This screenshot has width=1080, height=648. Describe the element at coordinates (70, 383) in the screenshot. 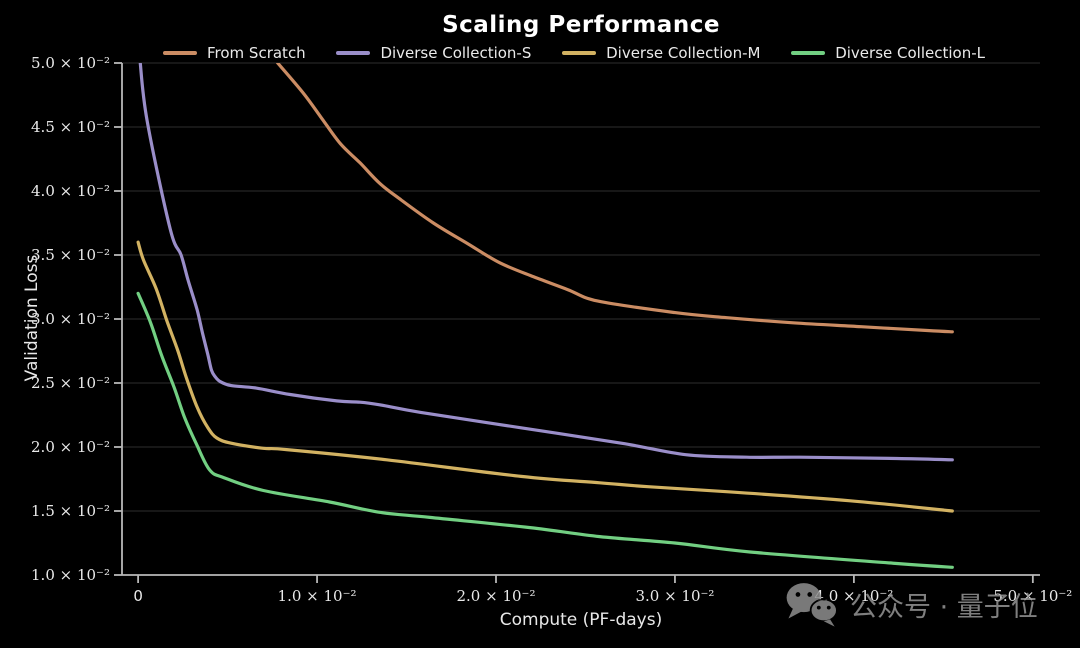

I see `y-tick-label: 2.5 × 10⁻²` at that location.